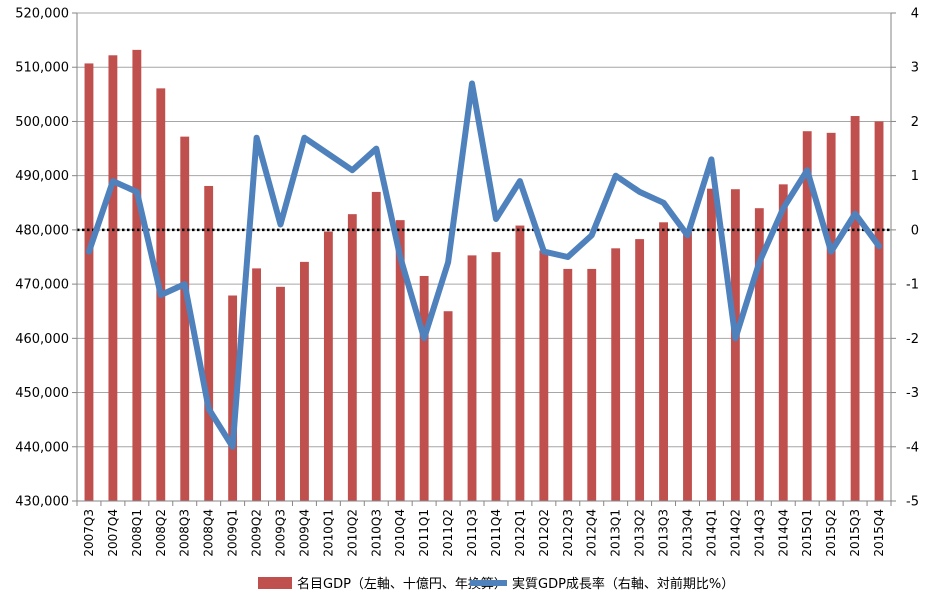  I want to click on x-tick-label: 2009Q4, so click(304, 533).